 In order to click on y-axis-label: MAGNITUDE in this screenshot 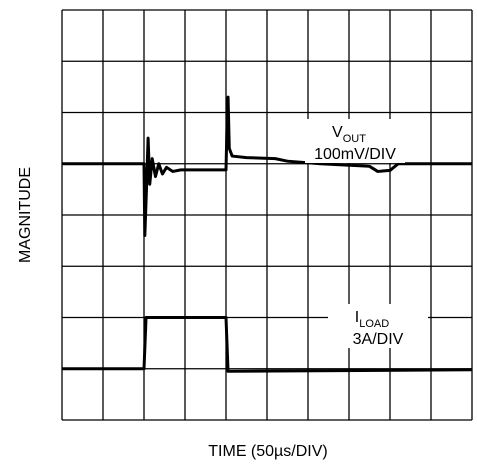, I will do `click(25, 215)`.